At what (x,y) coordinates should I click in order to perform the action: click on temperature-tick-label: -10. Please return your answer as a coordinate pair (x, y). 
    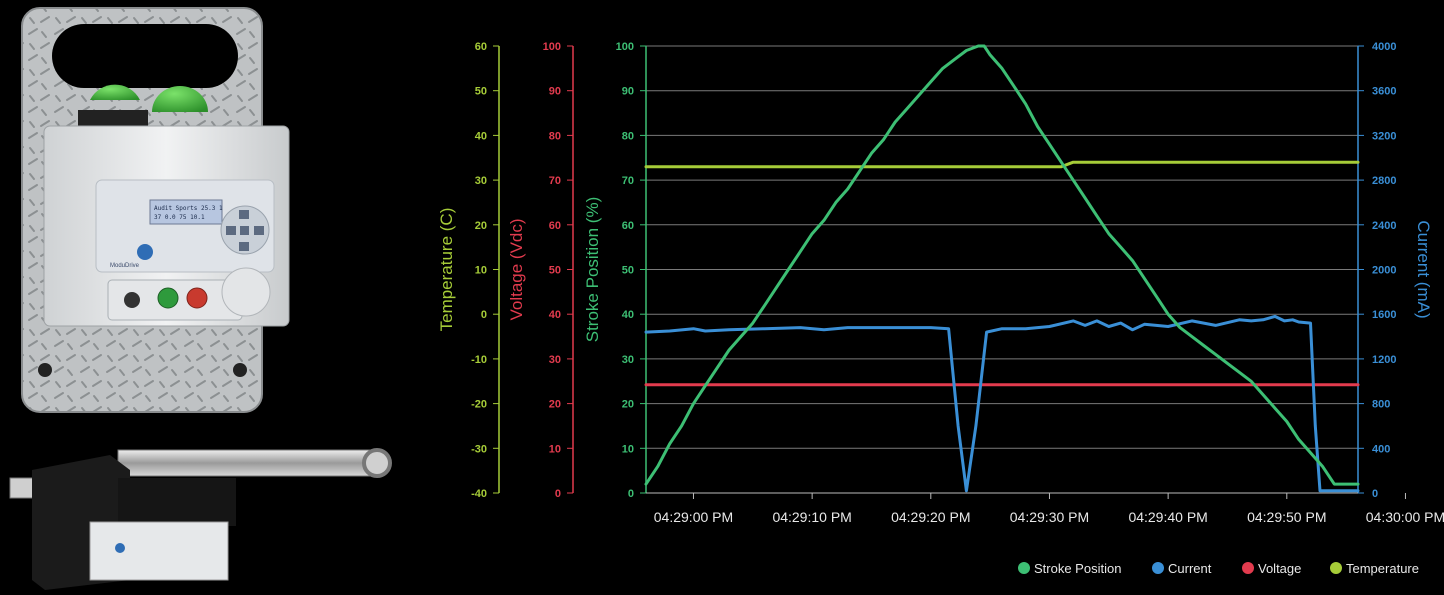
    Looking at the image, I should click on (479, 360).